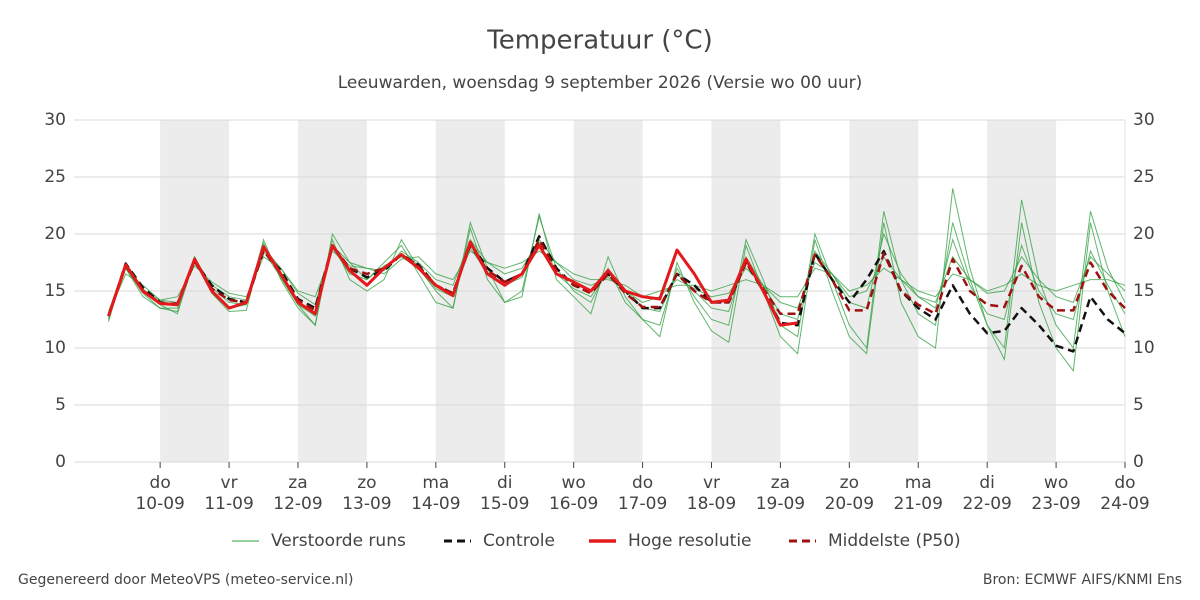 This screenshot has height=600, width=1200. Describe the element at coordinates (55, 234) in the screenshot. I see `y-tick-label: 20` at that location.